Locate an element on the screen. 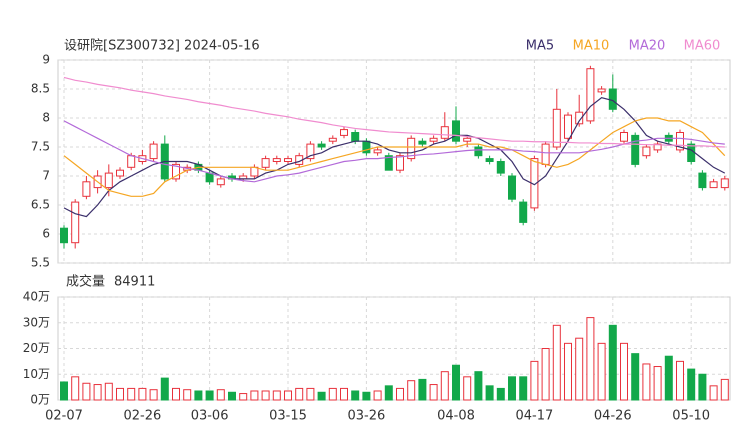 Image resolution: width=740 pixels, height=440 pixels. y-tick-label: 8 is located at coordinates (46, 118).